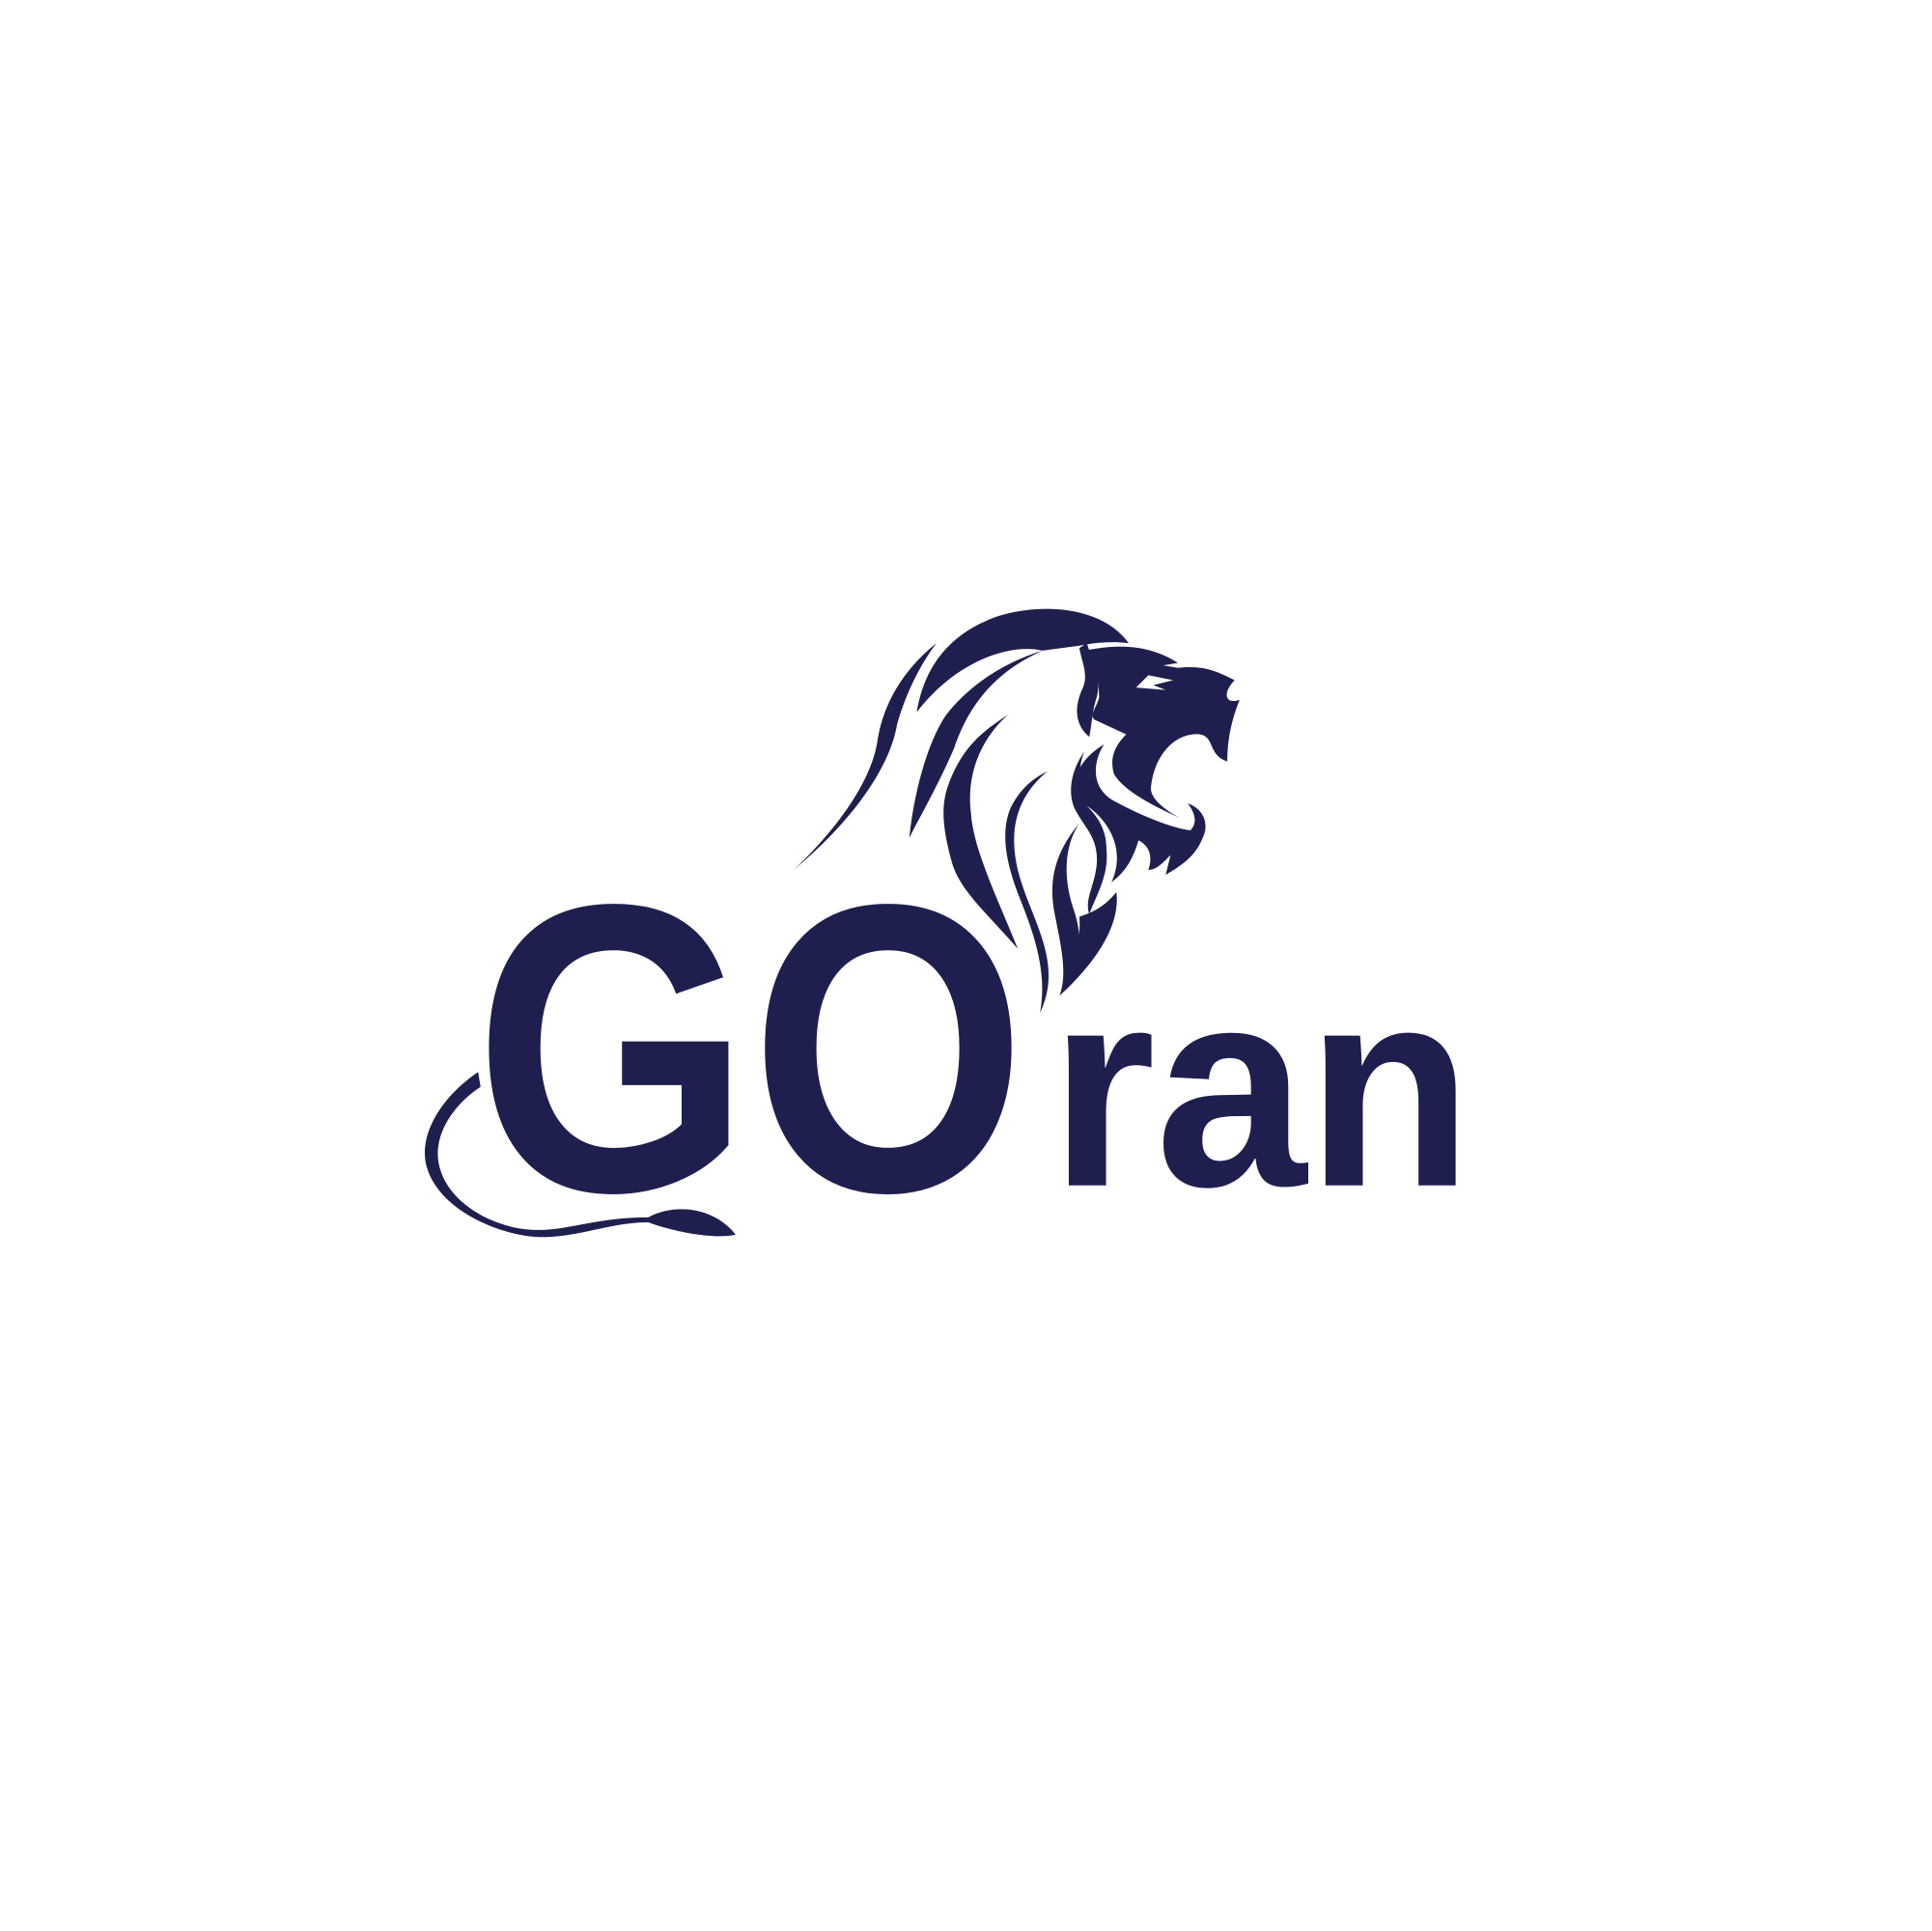 This screenshot has height=1931, width=1932. What do you see at coordinates (580, 1155) in the screenshot?
I see `tail-swoosh` at bounding box center [580, 1155].